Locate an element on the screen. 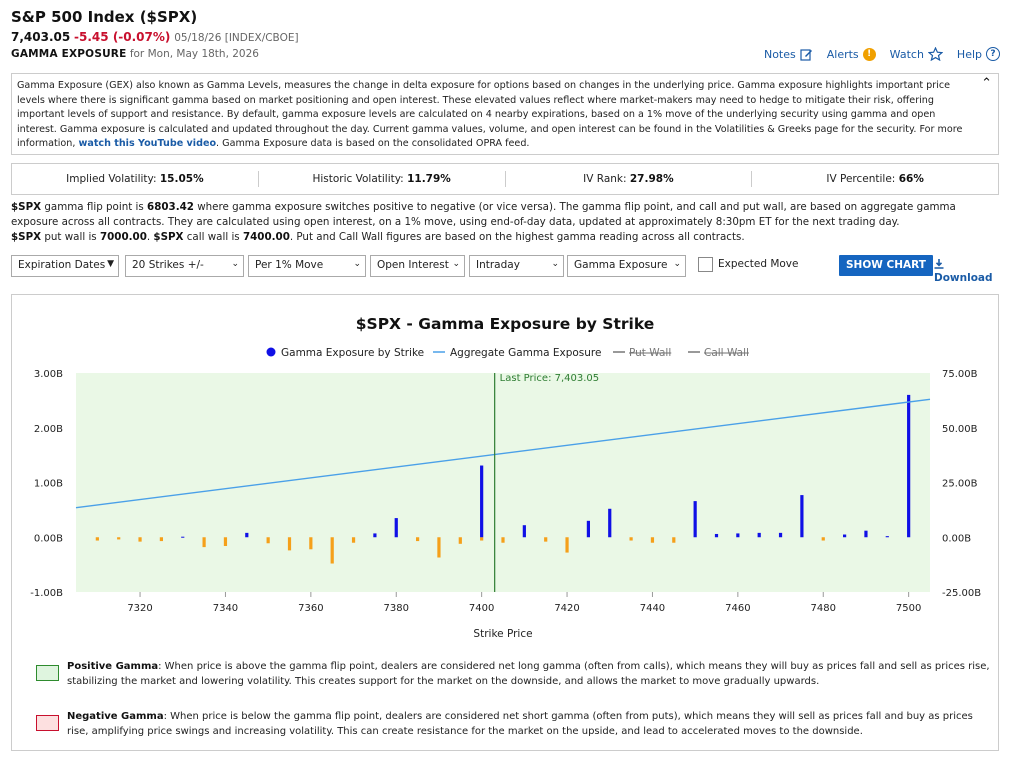 Image resolution: width=1009 pixels, height=760 pixels. info-text: call wall is is located at coordinates (213, 237).